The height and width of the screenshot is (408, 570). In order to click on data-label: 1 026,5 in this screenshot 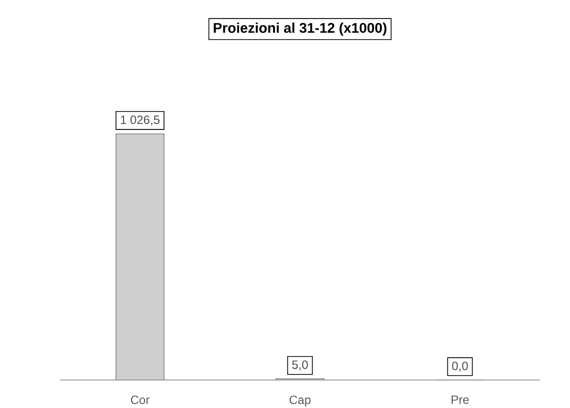, I will do `click(140, 121)`.